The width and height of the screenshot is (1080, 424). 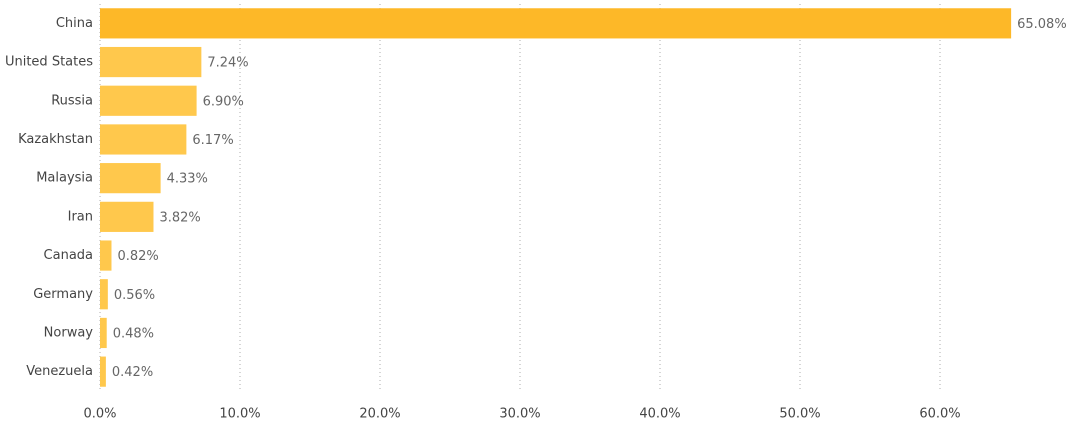 I want to click on value-label: 6.17%, so click(x=212, y=140).